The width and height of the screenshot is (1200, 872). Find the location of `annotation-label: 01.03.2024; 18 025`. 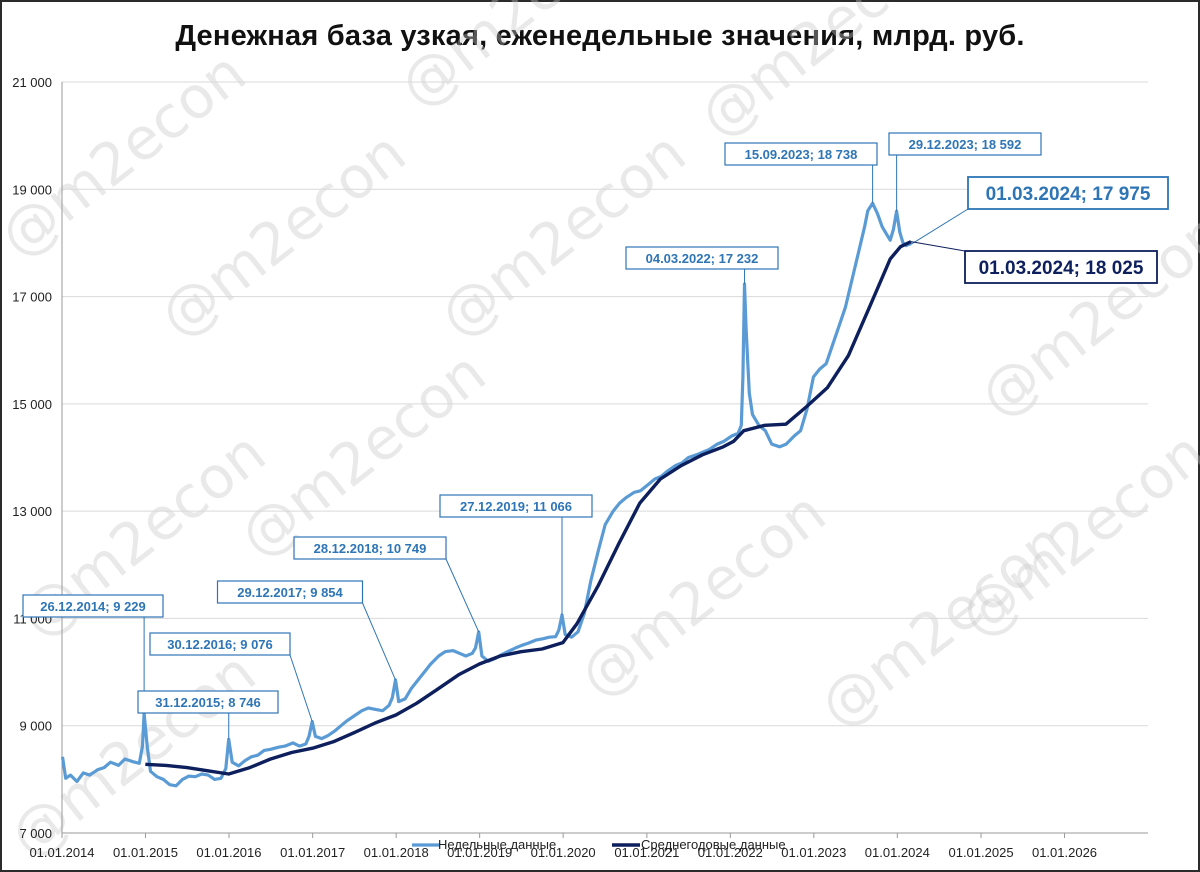

annotation-label: 01.03.2024; 18 025 is located at coordinates (1061, 268).